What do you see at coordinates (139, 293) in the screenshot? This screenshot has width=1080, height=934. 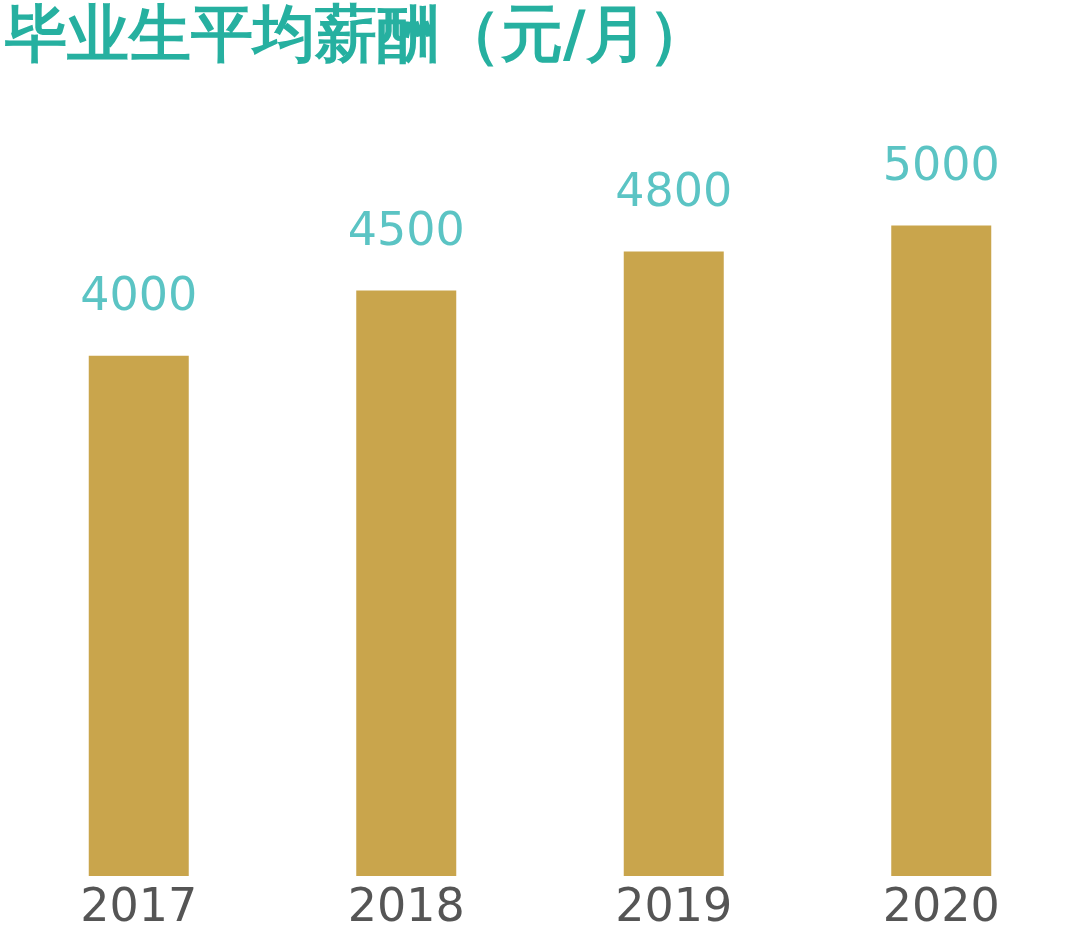 I see `data-label: 4000` at bounding box center [139, 293].